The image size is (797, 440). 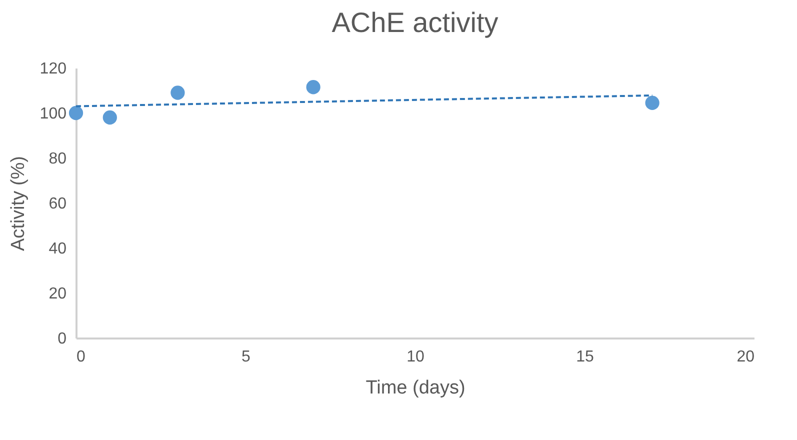 I want to click on y-tick-label: 80, so click(x=57, y=159).